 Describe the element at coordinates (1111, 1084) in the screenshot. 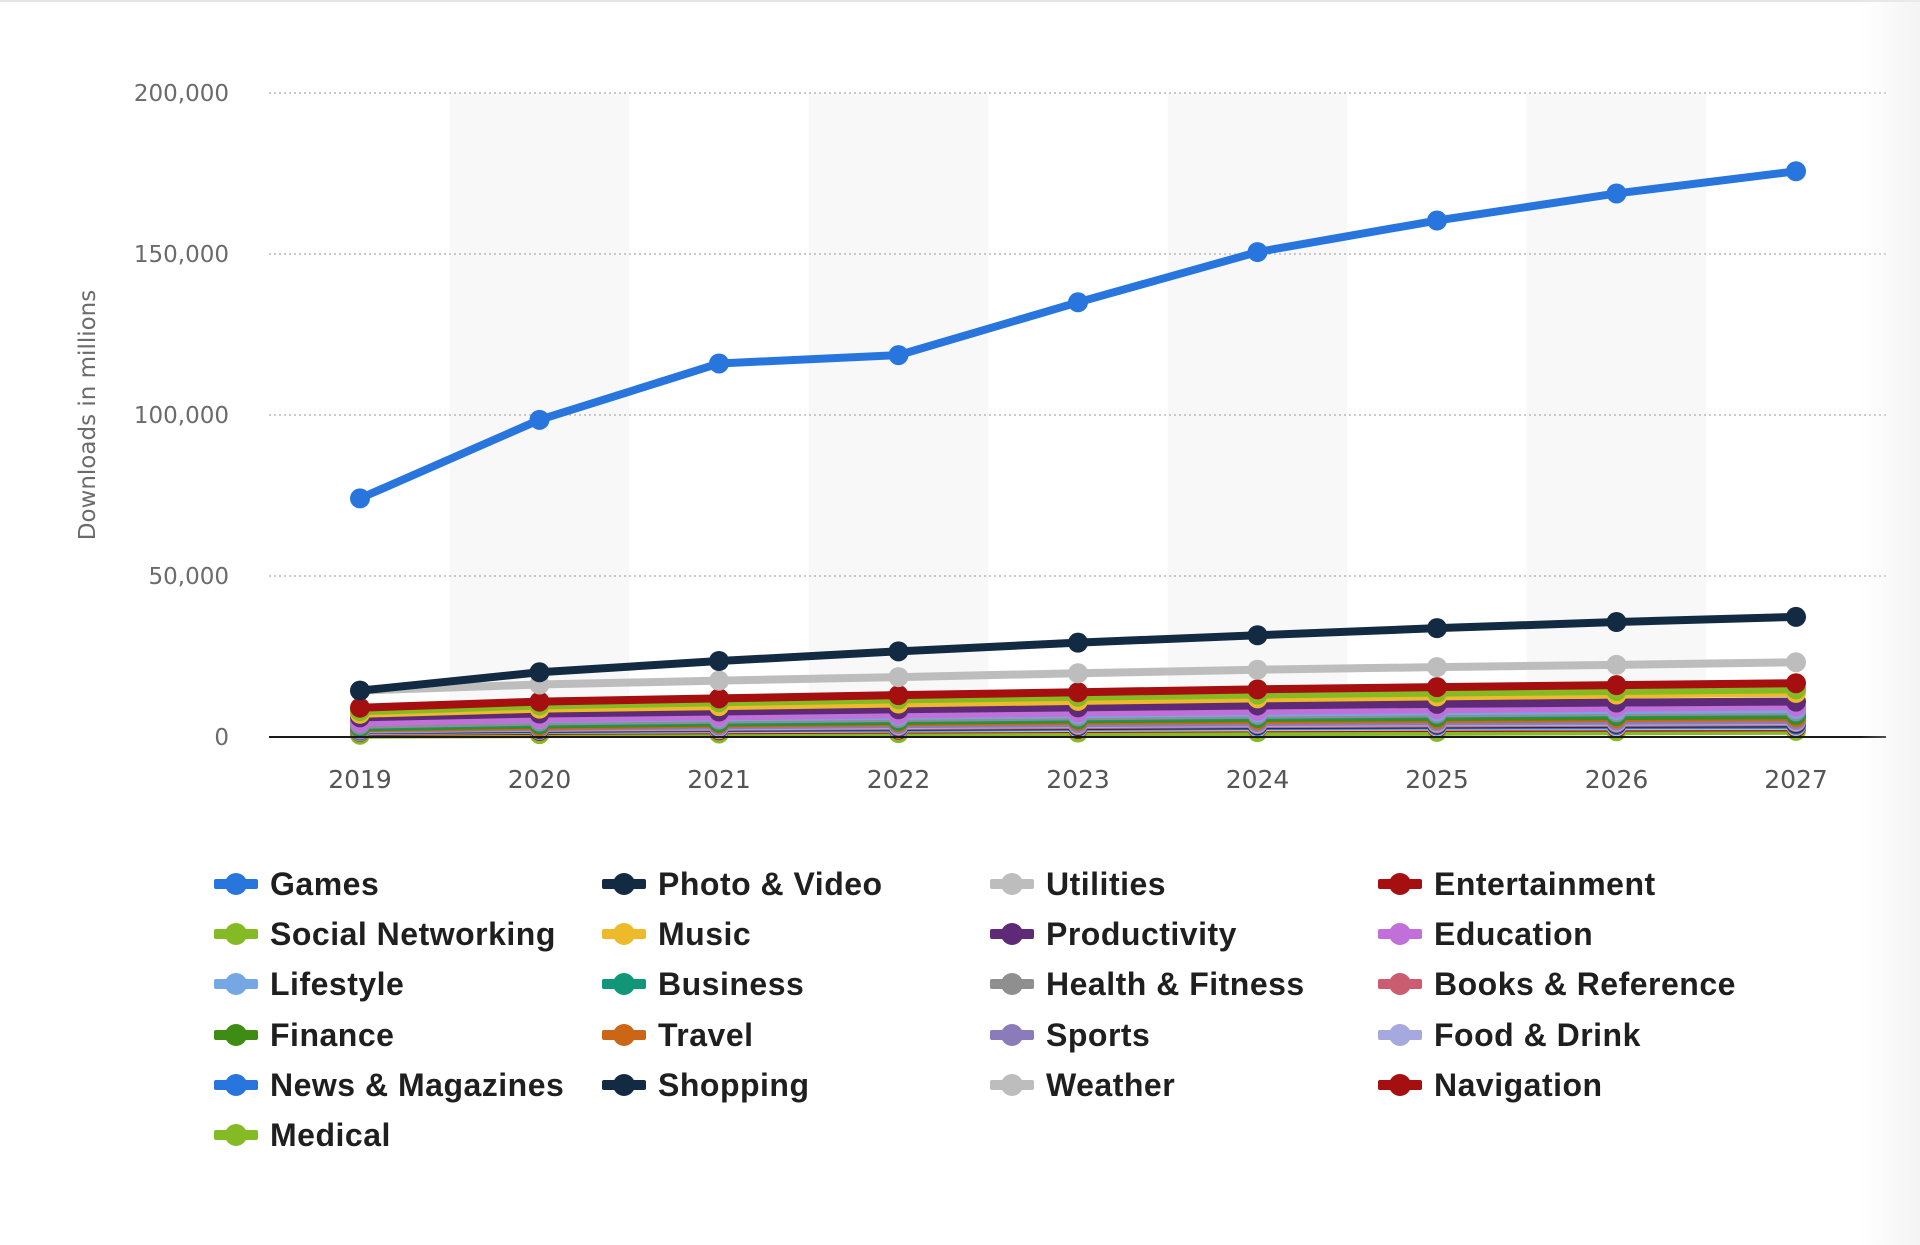

I see `legend-label: Weather` at that location.